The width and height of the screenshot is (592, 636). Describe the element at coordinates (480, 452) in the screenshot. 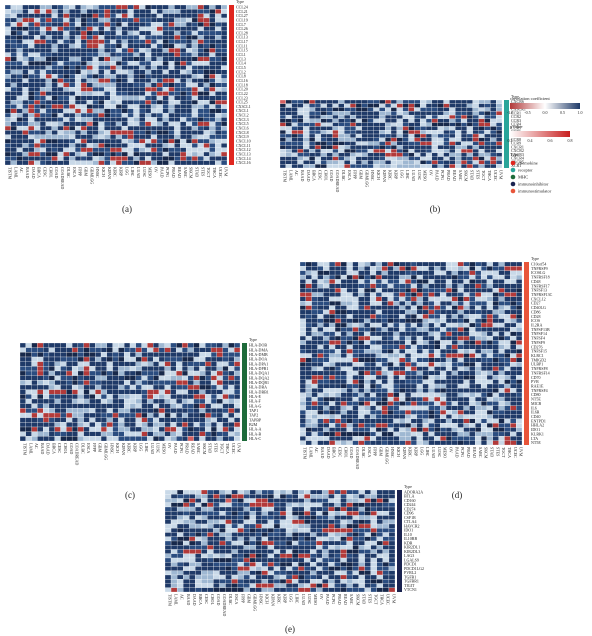

I see `column-label: SARC` at that location.